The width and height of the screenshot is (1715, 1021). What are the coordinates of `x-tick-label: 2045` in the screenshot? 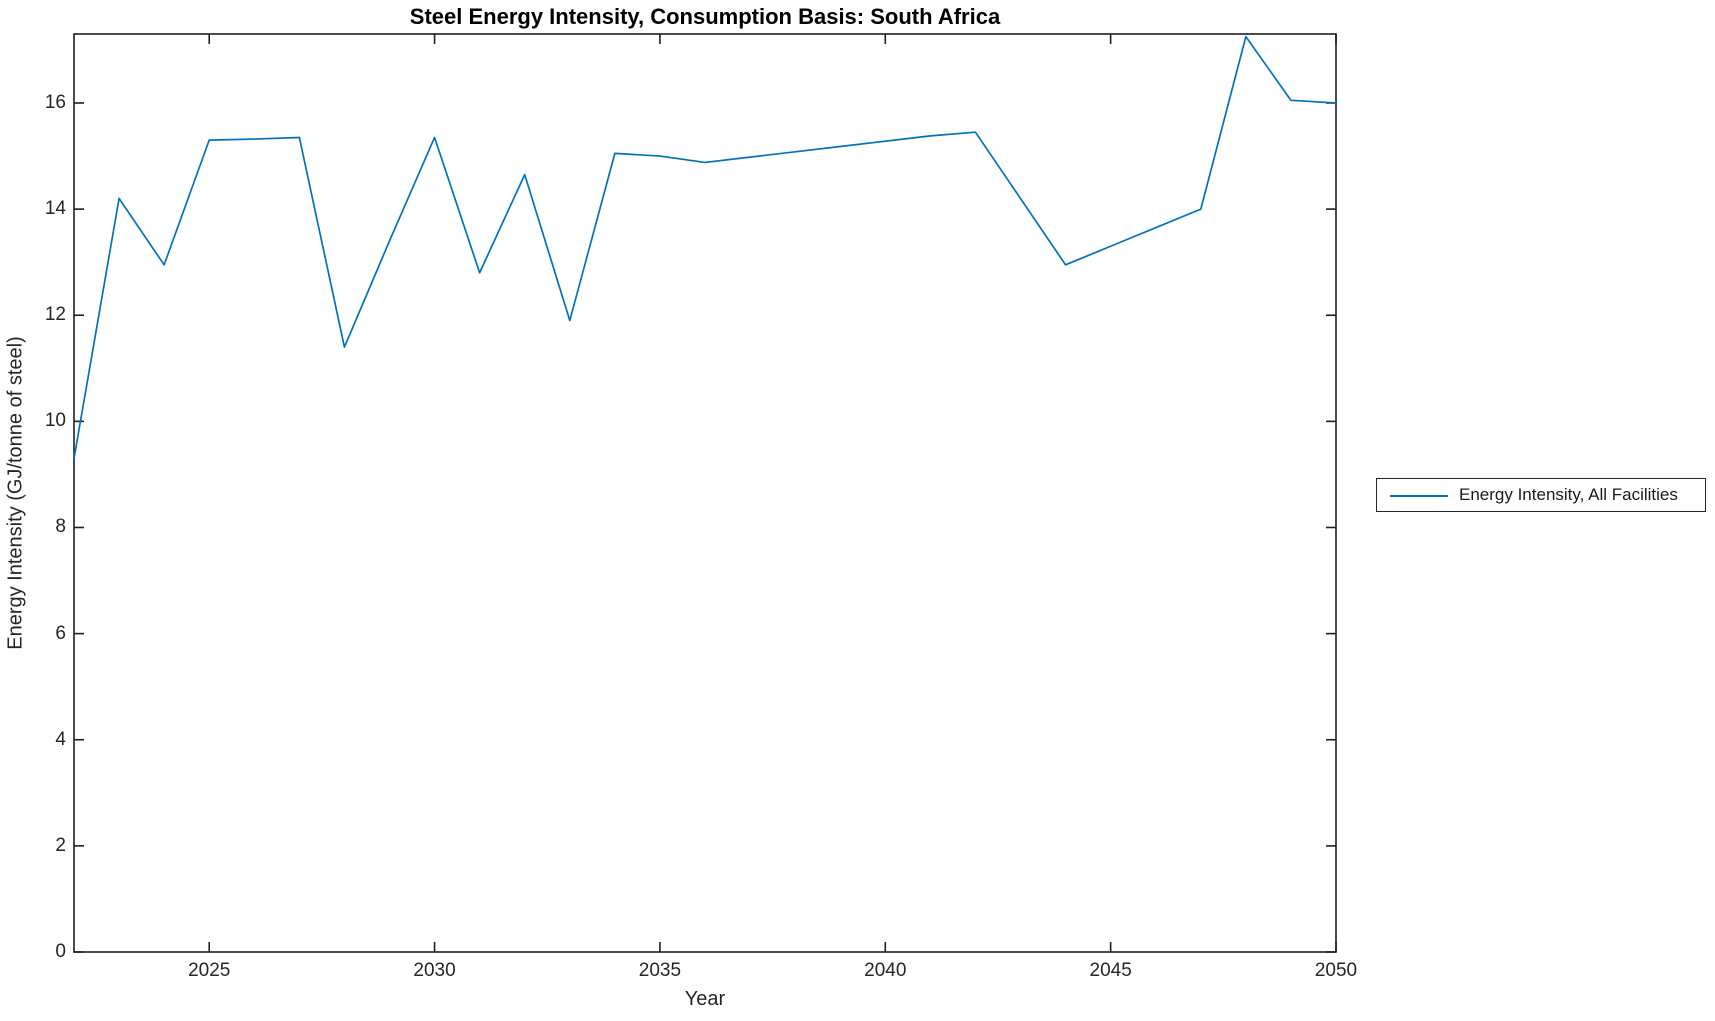 It's located at (1110, 970).